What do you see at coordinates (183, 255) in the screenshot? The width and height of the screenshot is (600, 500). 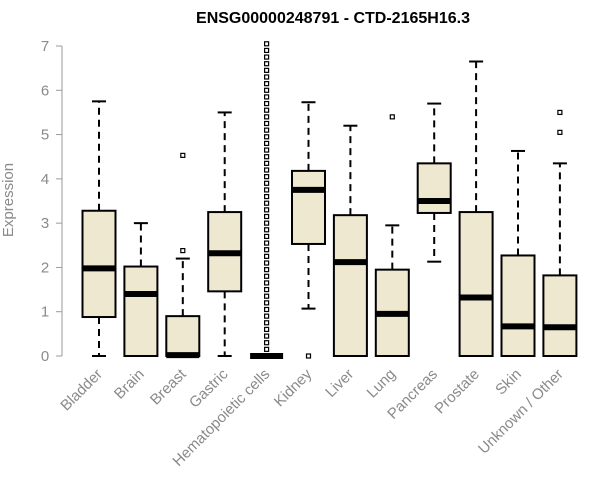 I see `box-breast` at bounding box center [183, 255].